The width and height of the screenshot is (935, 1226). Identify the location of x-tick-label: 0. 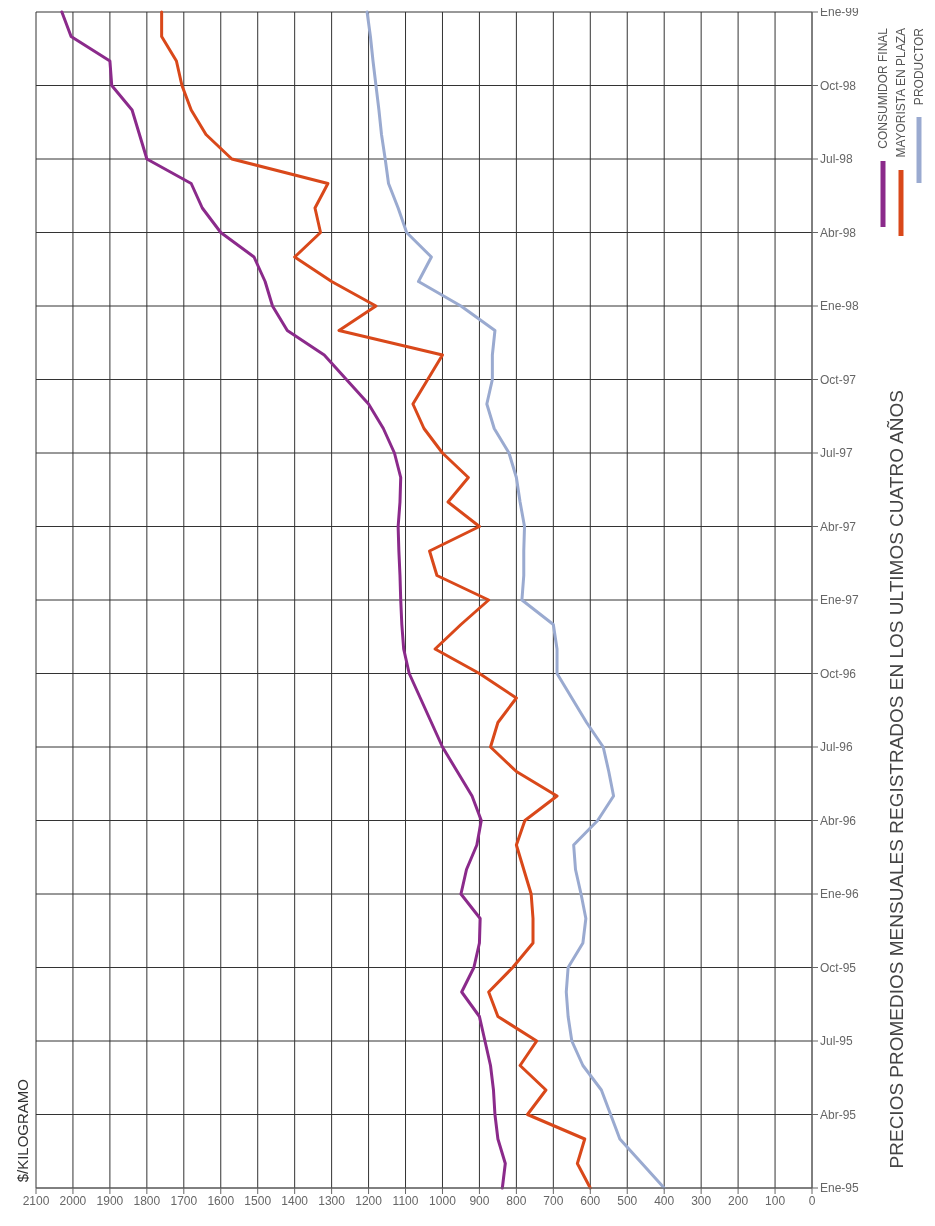
(812, 1200).